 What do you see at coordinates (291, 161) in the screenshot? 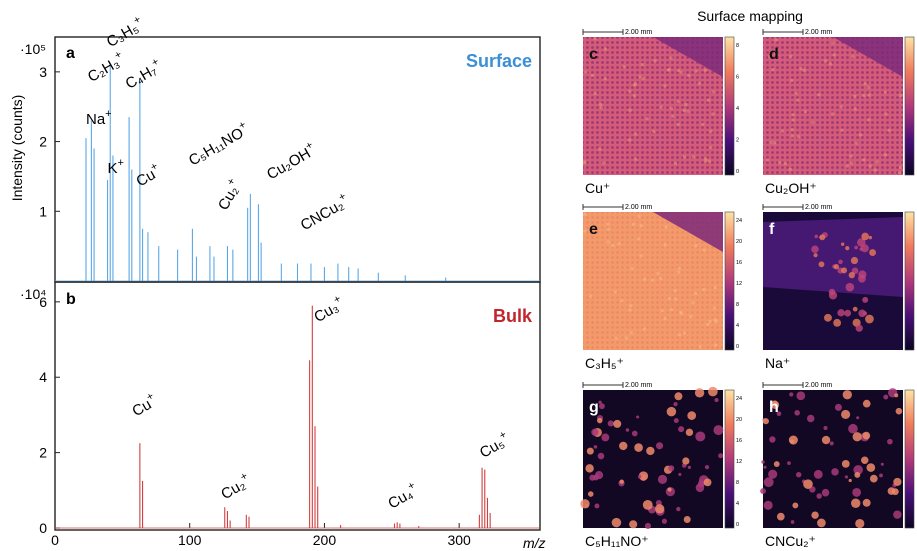
I see `peak-annotation: Cu₂OH+` at bounding box center [291, 161].